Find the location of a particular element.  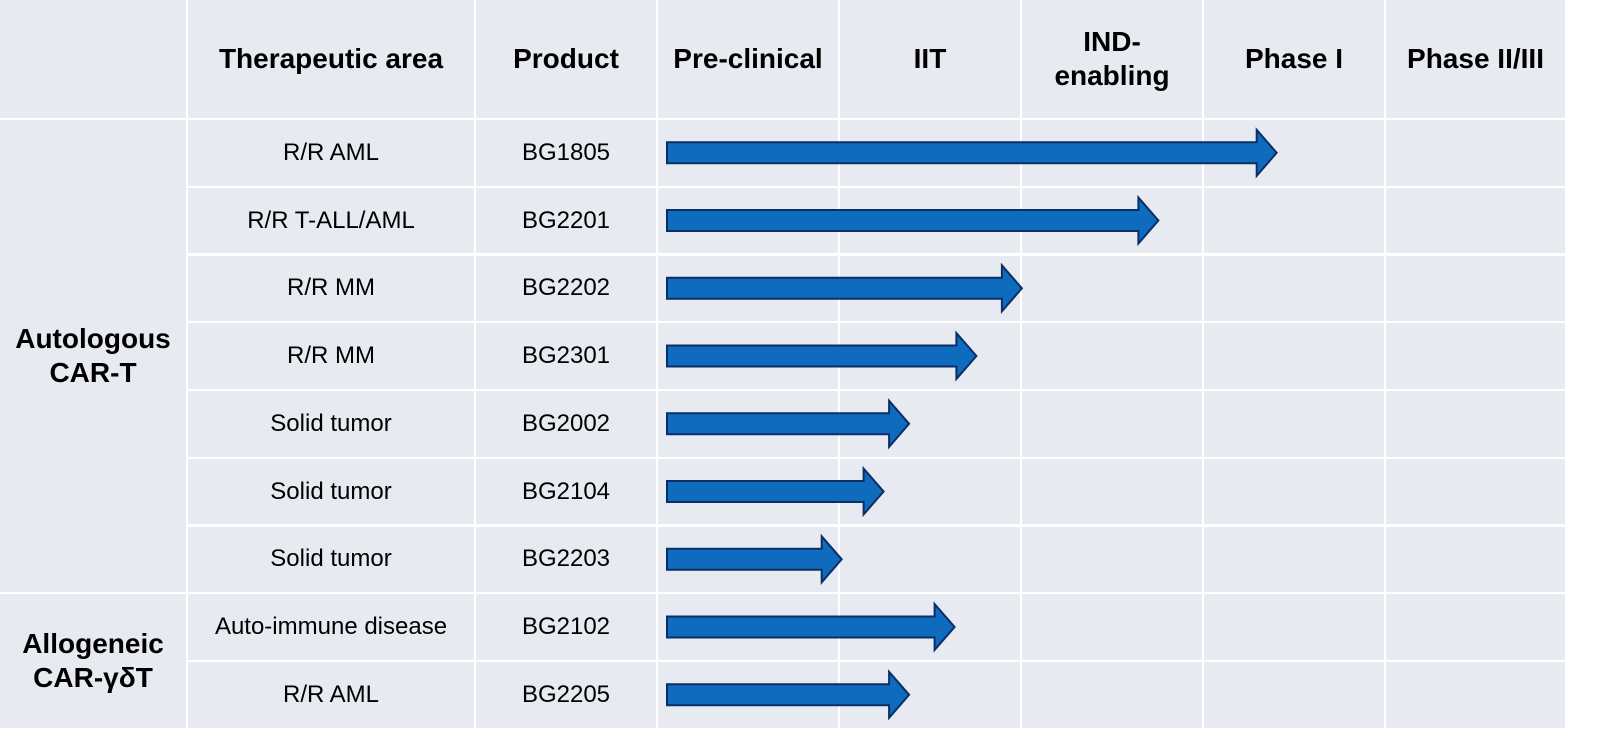

row-5-product-label: BG2002 is located at coordinates (566, 423).